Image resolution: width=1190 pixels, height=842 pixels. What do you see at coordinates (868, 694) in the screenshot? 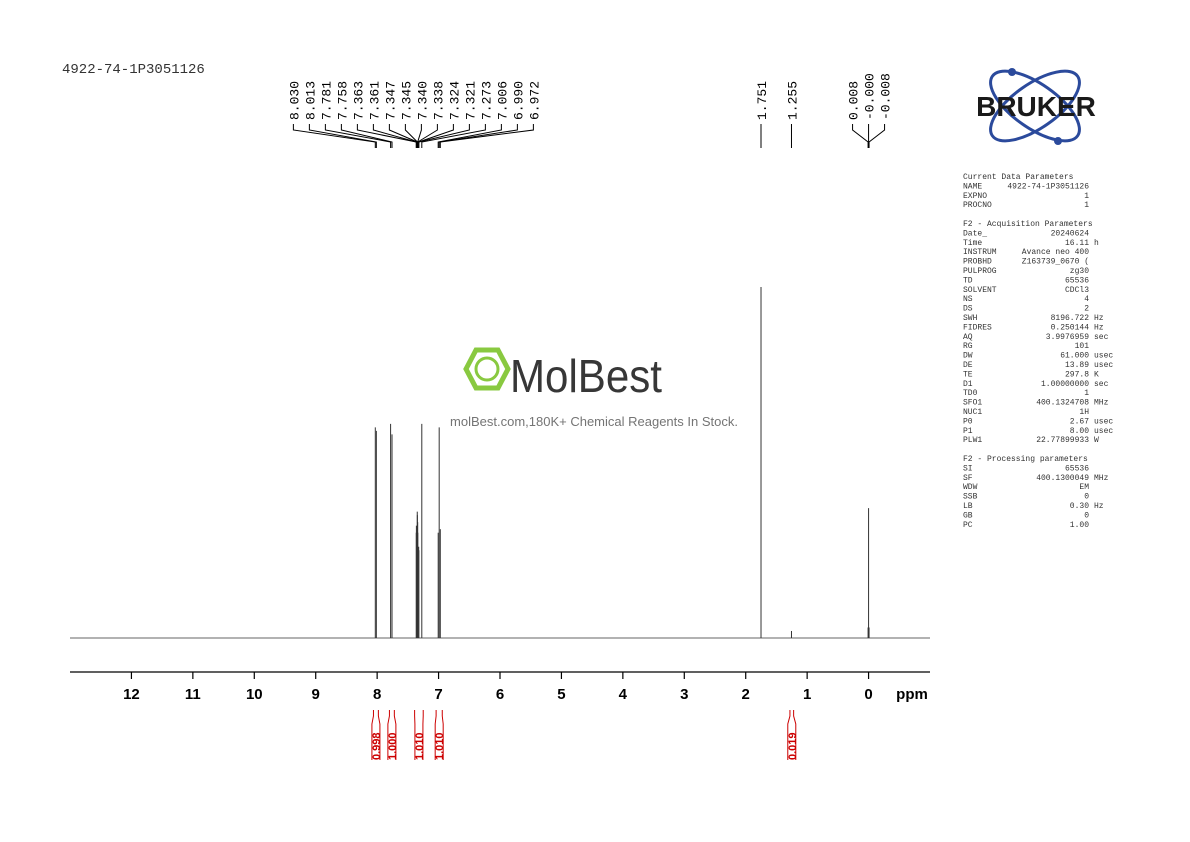
I see `x-tick-label: 0` at bounding box center [868, 694].